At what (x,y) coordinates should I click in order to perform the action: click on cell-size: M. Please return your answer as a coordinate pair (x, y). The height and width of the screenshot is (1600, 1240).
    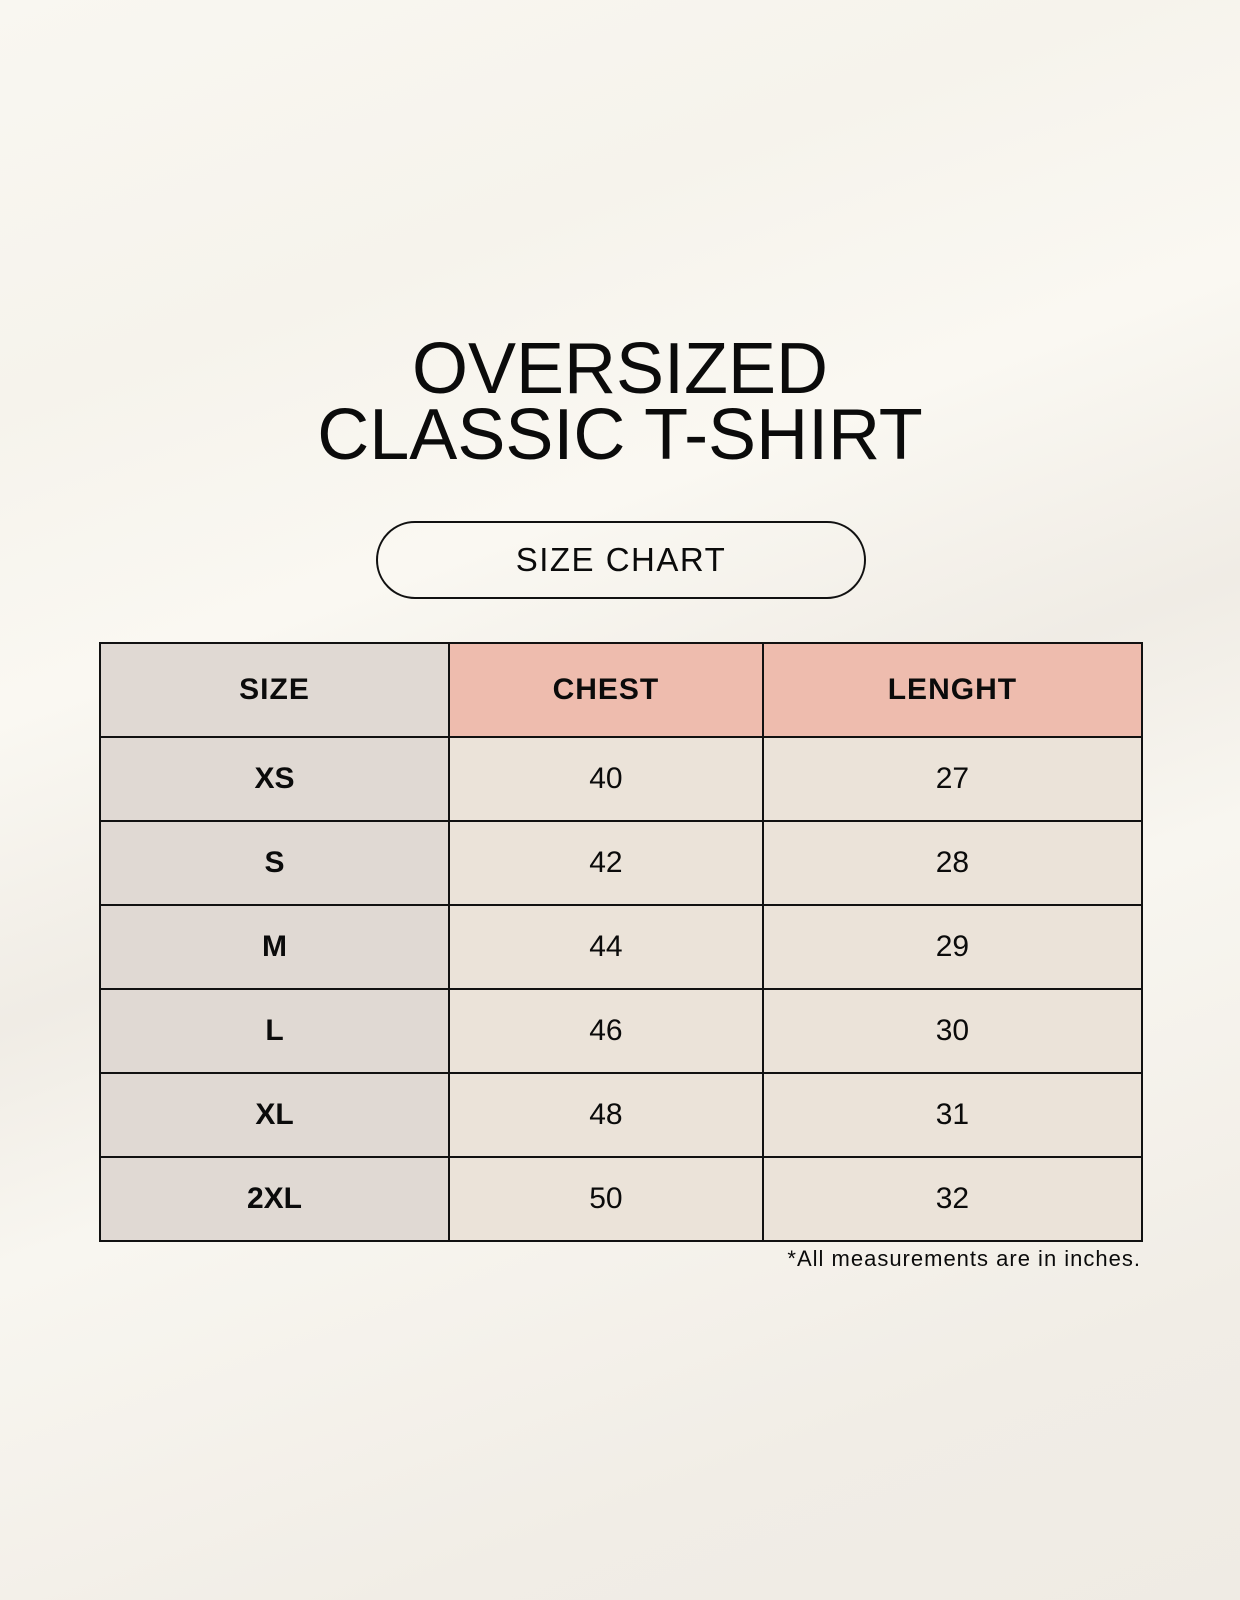
    Looking at the image, I should click on (274, 947).